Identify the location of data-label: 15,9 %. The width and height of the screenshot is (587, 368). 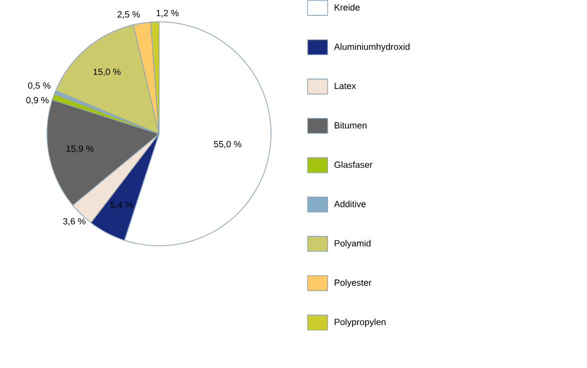
(80, 149).